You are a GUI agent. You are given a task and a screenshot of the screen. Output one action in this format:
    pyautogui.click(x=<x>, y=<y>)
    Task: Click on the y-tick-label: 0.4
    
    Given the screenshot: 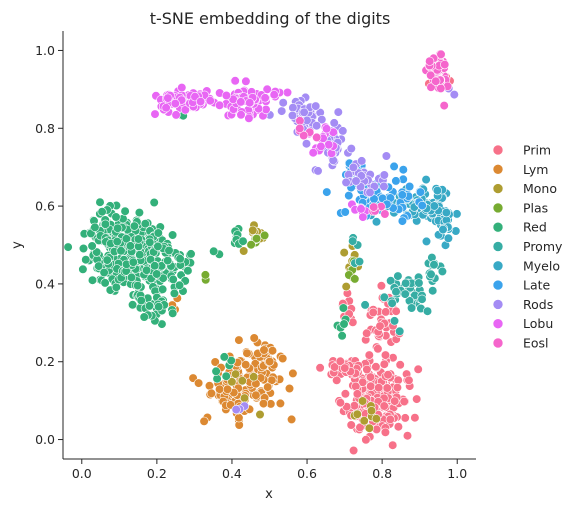 What is the action you would take?
    pyautogui.click(x=45, y=283)
    